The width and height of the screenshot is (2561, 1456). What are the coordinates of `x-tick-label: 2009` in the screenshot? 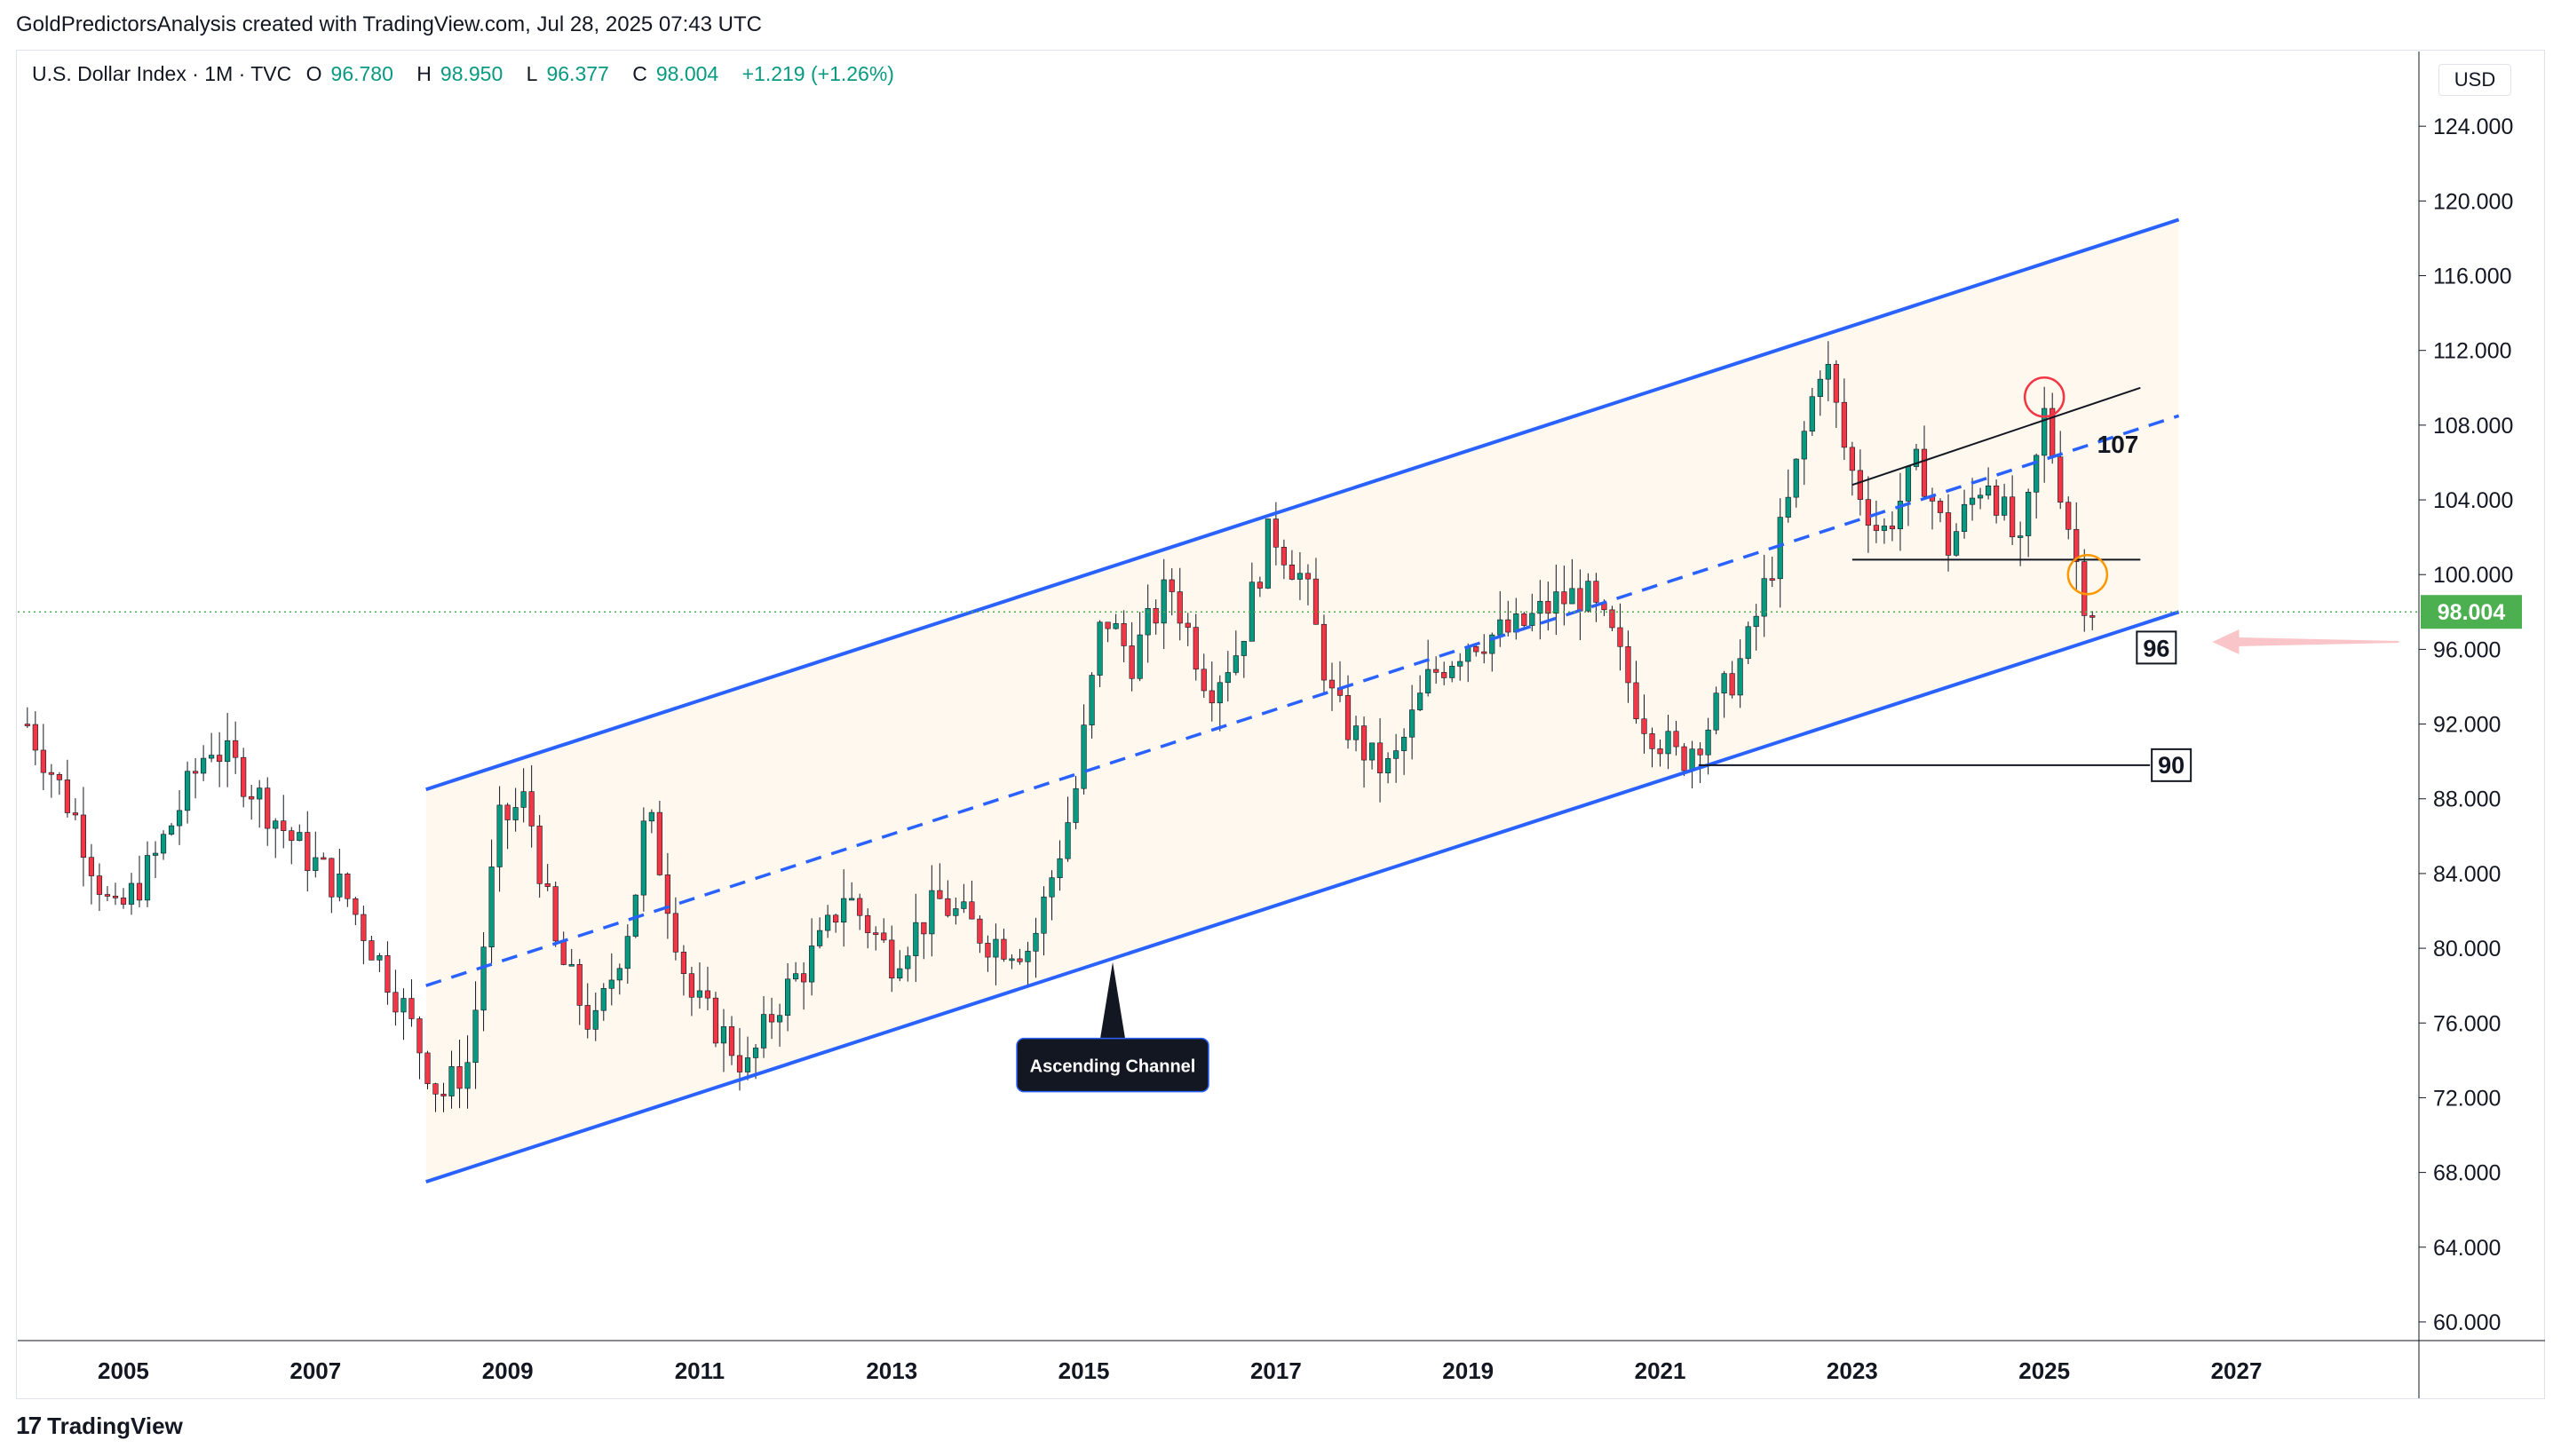 It's located at (508, 1370).